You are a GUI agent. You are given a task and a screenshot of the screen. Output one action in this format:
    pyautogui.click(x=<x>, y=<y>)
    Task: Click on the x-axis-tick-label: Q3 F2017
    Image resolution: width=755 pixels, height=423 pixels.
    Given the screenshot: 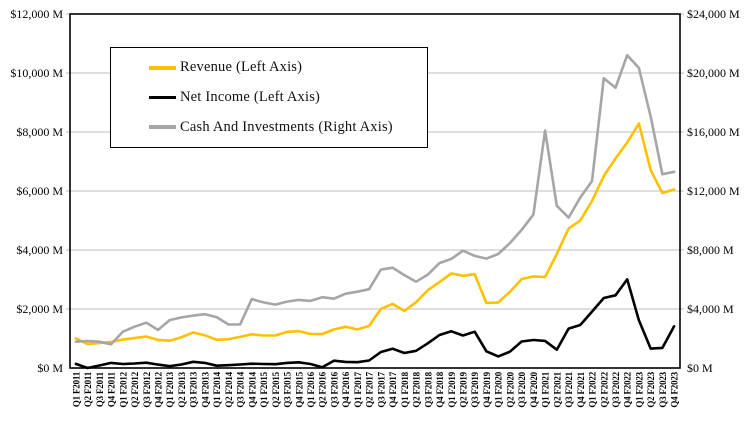 What is the action you would take?
    pyautogui.click(x=381, y=389)
    